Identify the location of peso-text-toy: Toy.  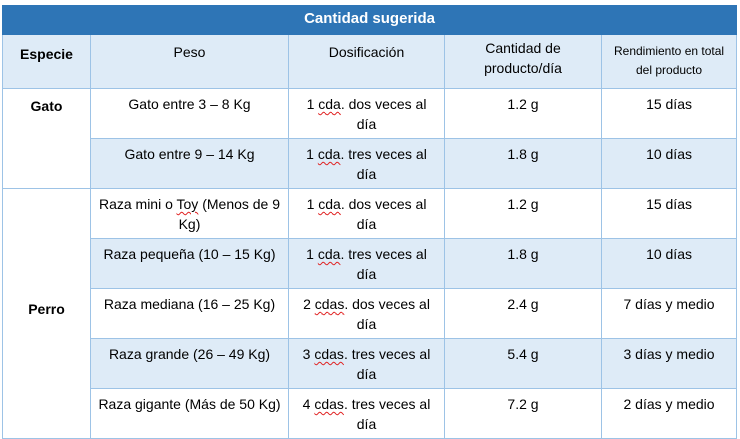
(187, 204).